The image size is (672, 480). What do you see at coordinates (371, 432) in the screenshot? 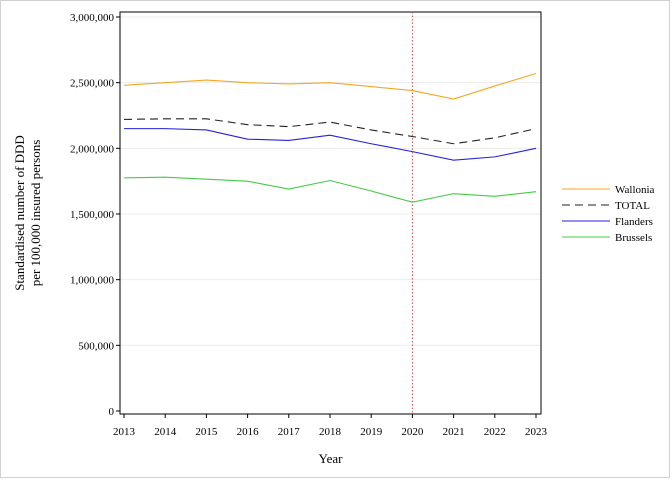
I see `x-tick-label: 2019` at bounding box center [371, 432].